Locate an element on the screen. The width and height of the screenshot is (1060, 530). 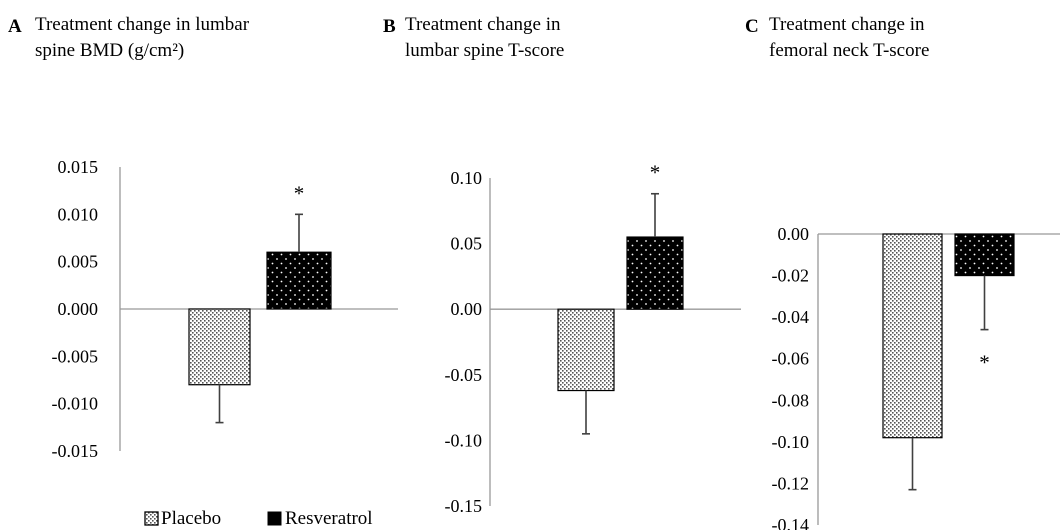
legend-placebo-swatch is located at coordinates (151, 518).